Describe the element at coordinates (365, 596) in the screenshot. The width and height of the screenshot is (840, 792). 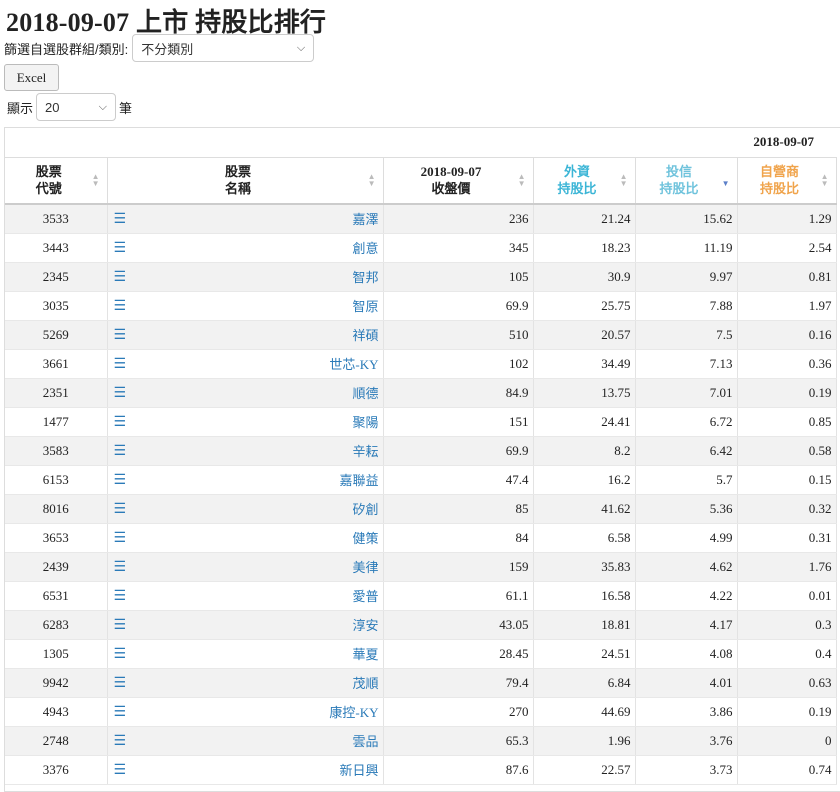
I see `stock-name-link: 愛普` at that location.